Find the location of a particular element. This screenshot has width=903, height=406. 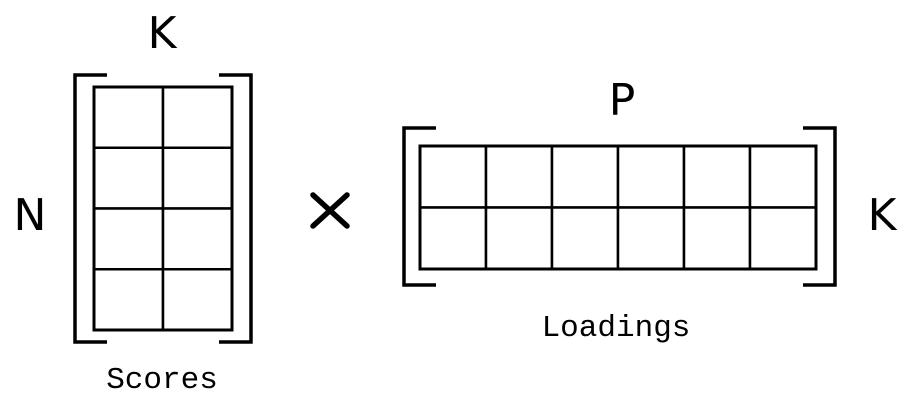

scores-cell-r4-c2 is located at coordinates (197, 300).